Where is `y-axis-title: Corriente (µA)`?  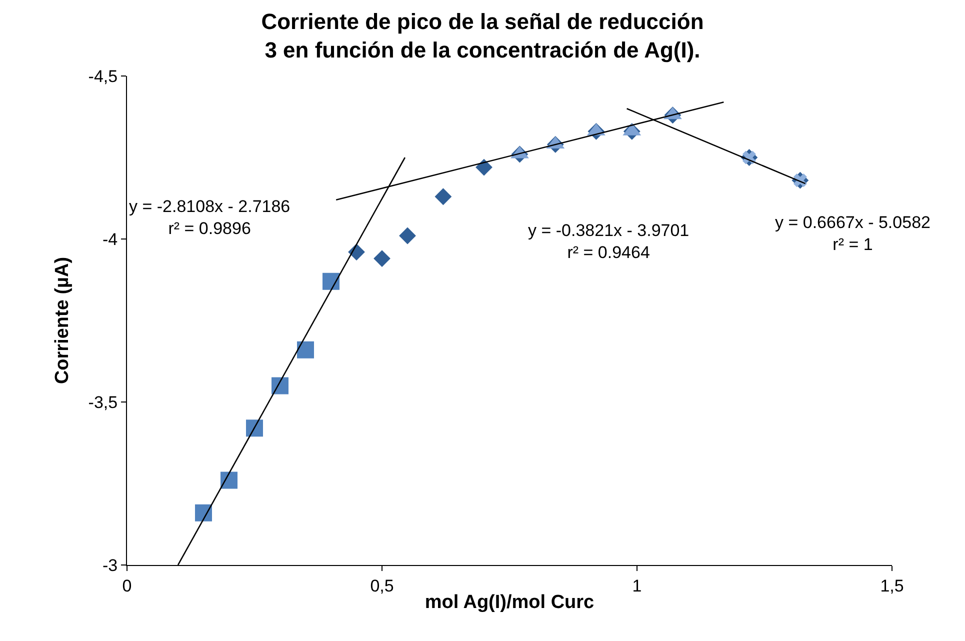
y-axis-title: Corriente (µA) is located at coordinates (63, 320).